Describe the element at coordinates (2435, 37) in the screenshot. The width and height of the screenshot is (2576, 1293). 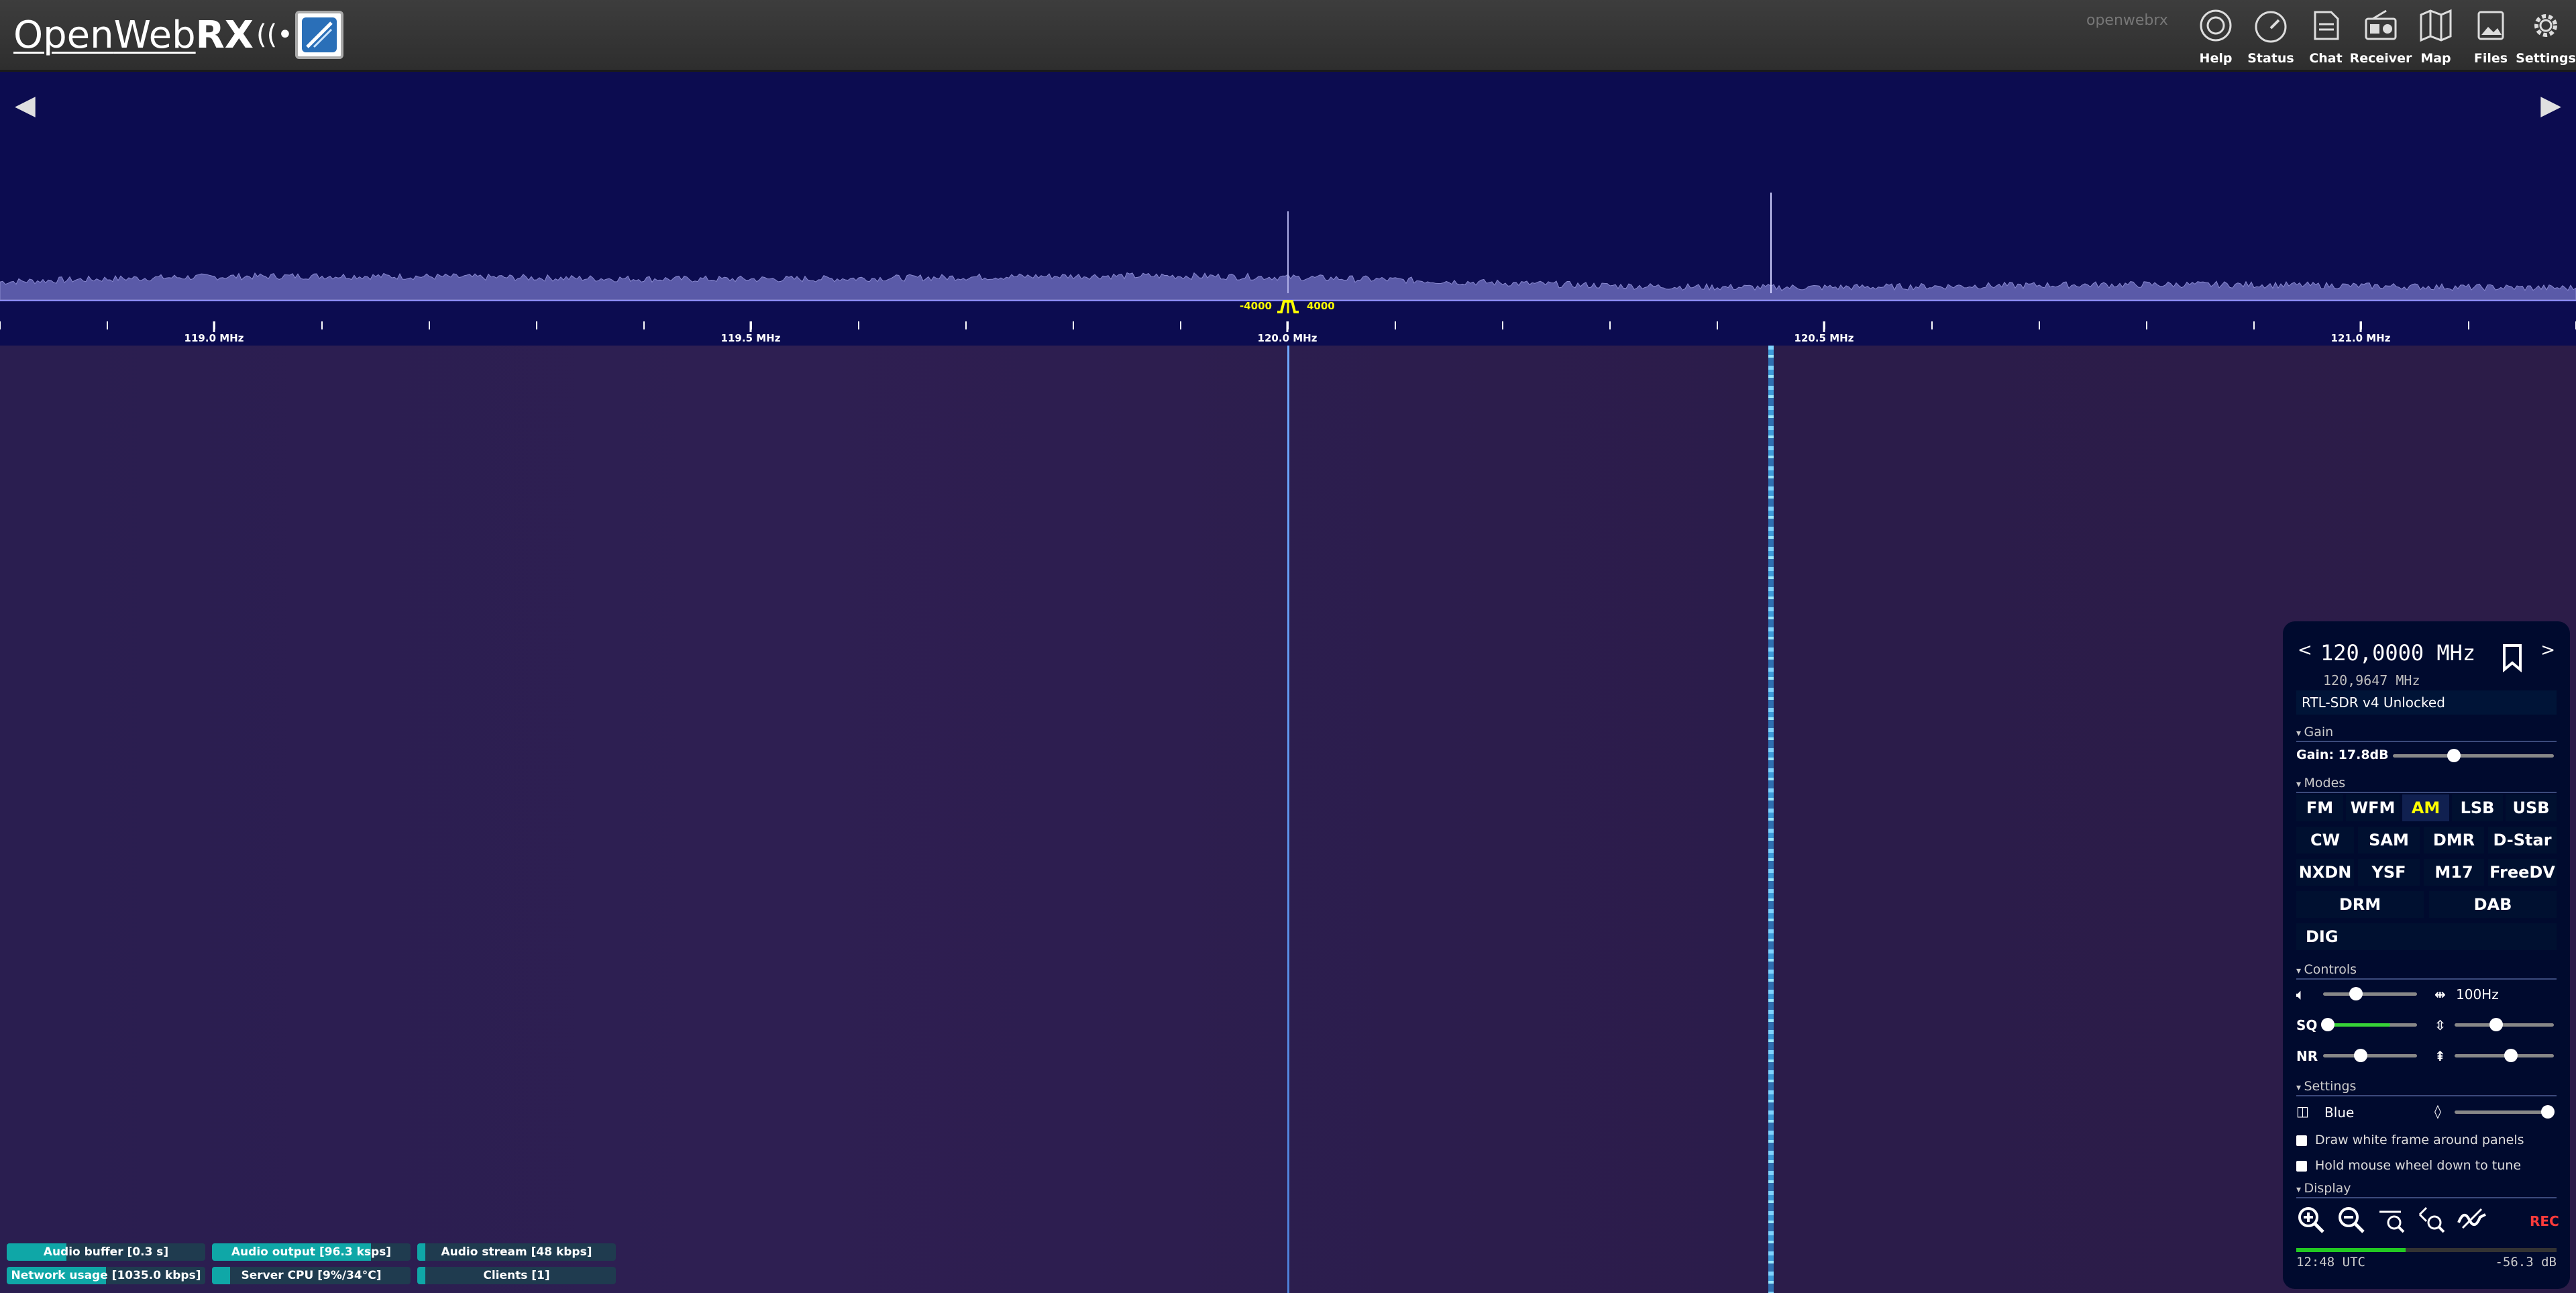
I see `nav-map: Map` at that location.